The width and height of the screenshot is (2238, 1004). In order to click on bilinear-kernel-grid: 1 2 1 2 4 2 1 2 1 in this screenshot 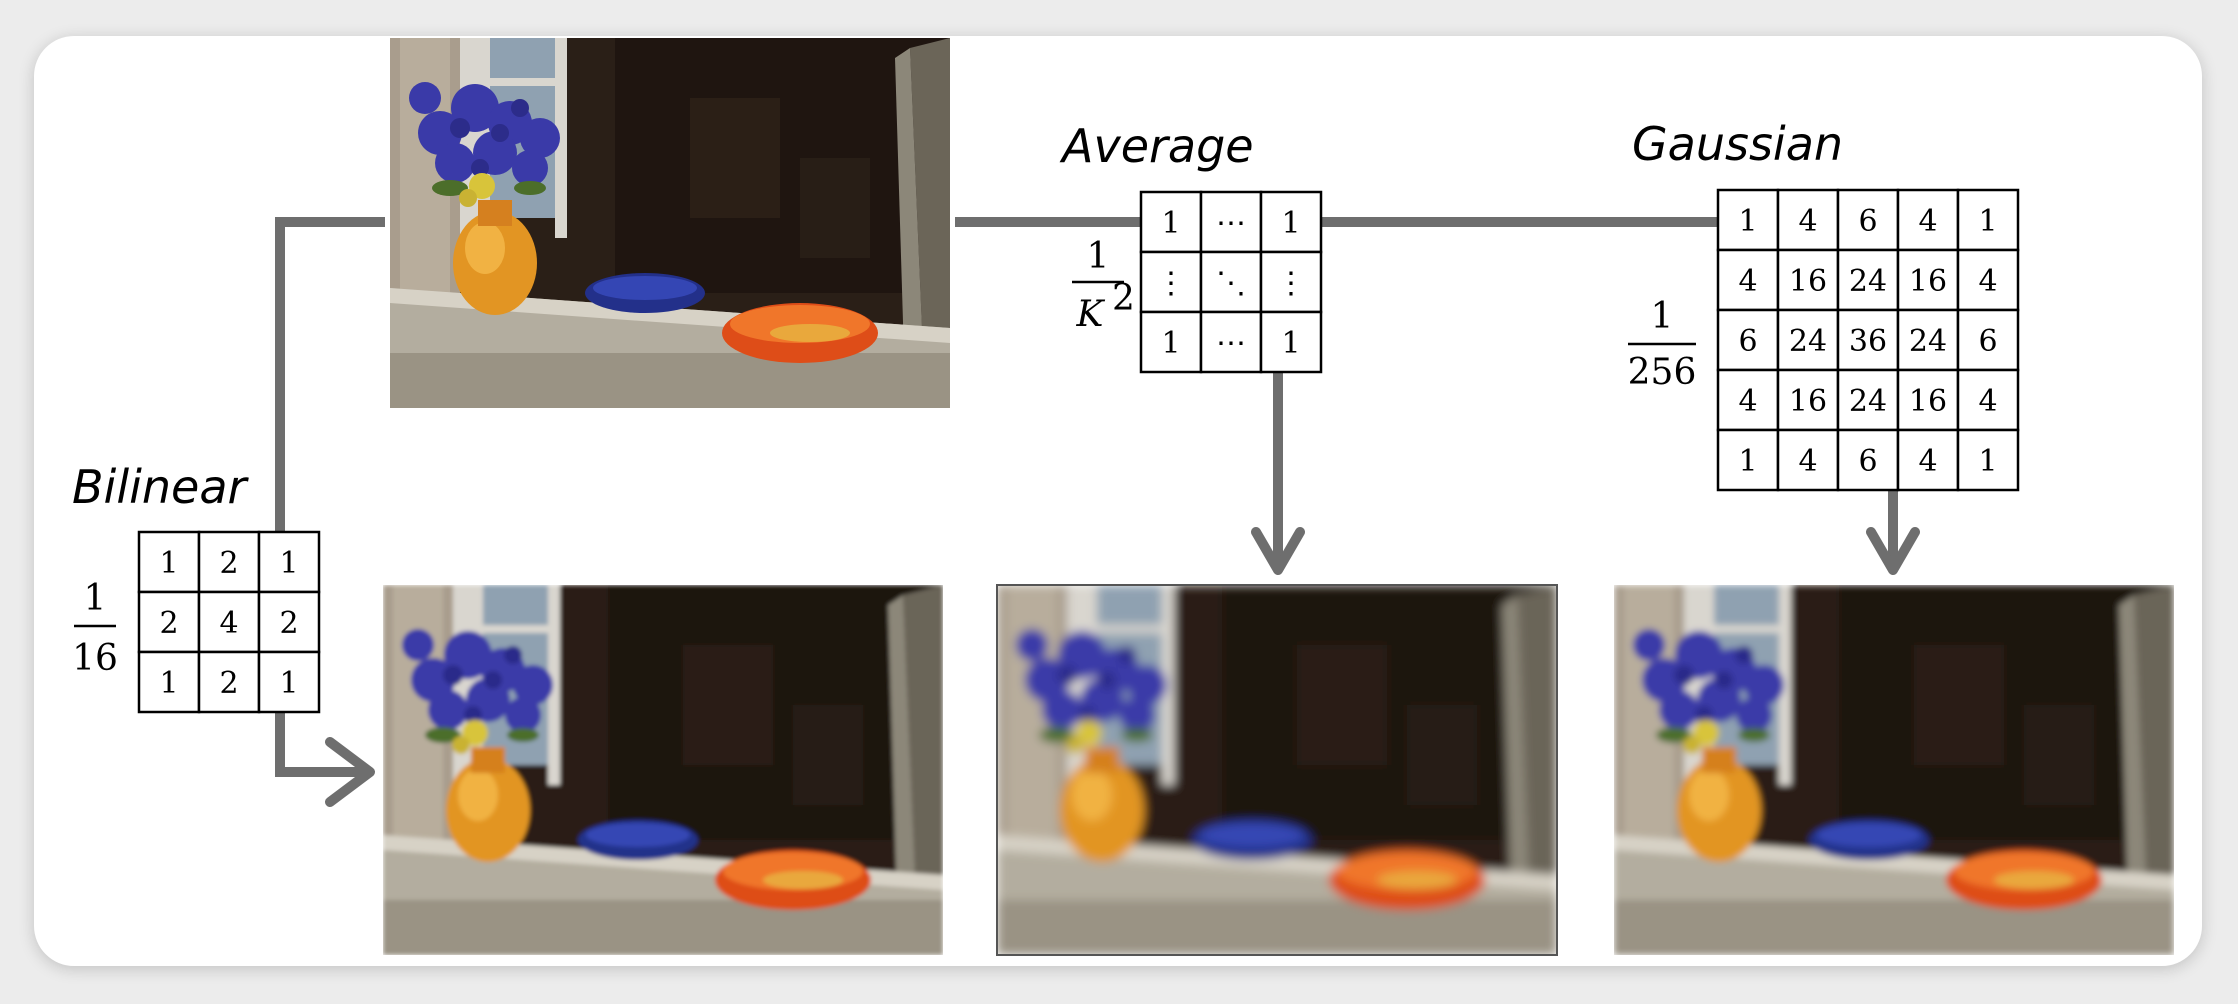, I will do `click(229, 622)`.